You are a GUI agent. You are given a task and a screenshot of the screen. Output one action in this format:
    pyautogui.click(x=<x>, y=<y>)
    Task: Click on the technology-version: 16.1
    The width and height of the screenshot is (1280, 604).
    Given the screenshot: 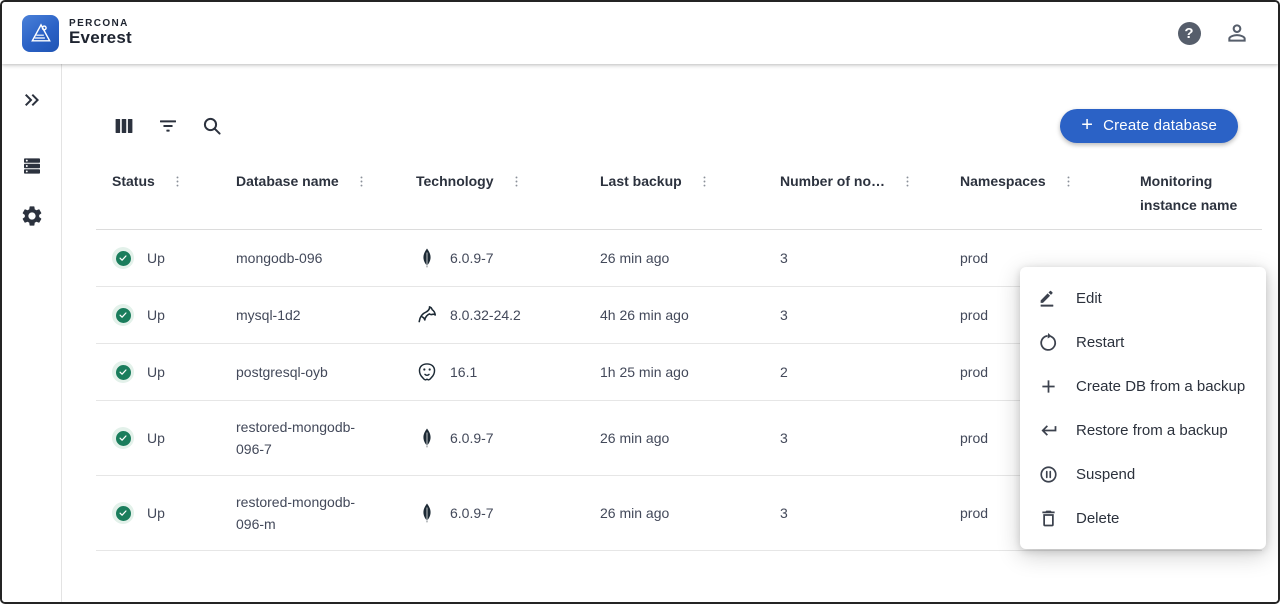 What is the action you would take?
    pyautogui.click(x=464, y=372)
    